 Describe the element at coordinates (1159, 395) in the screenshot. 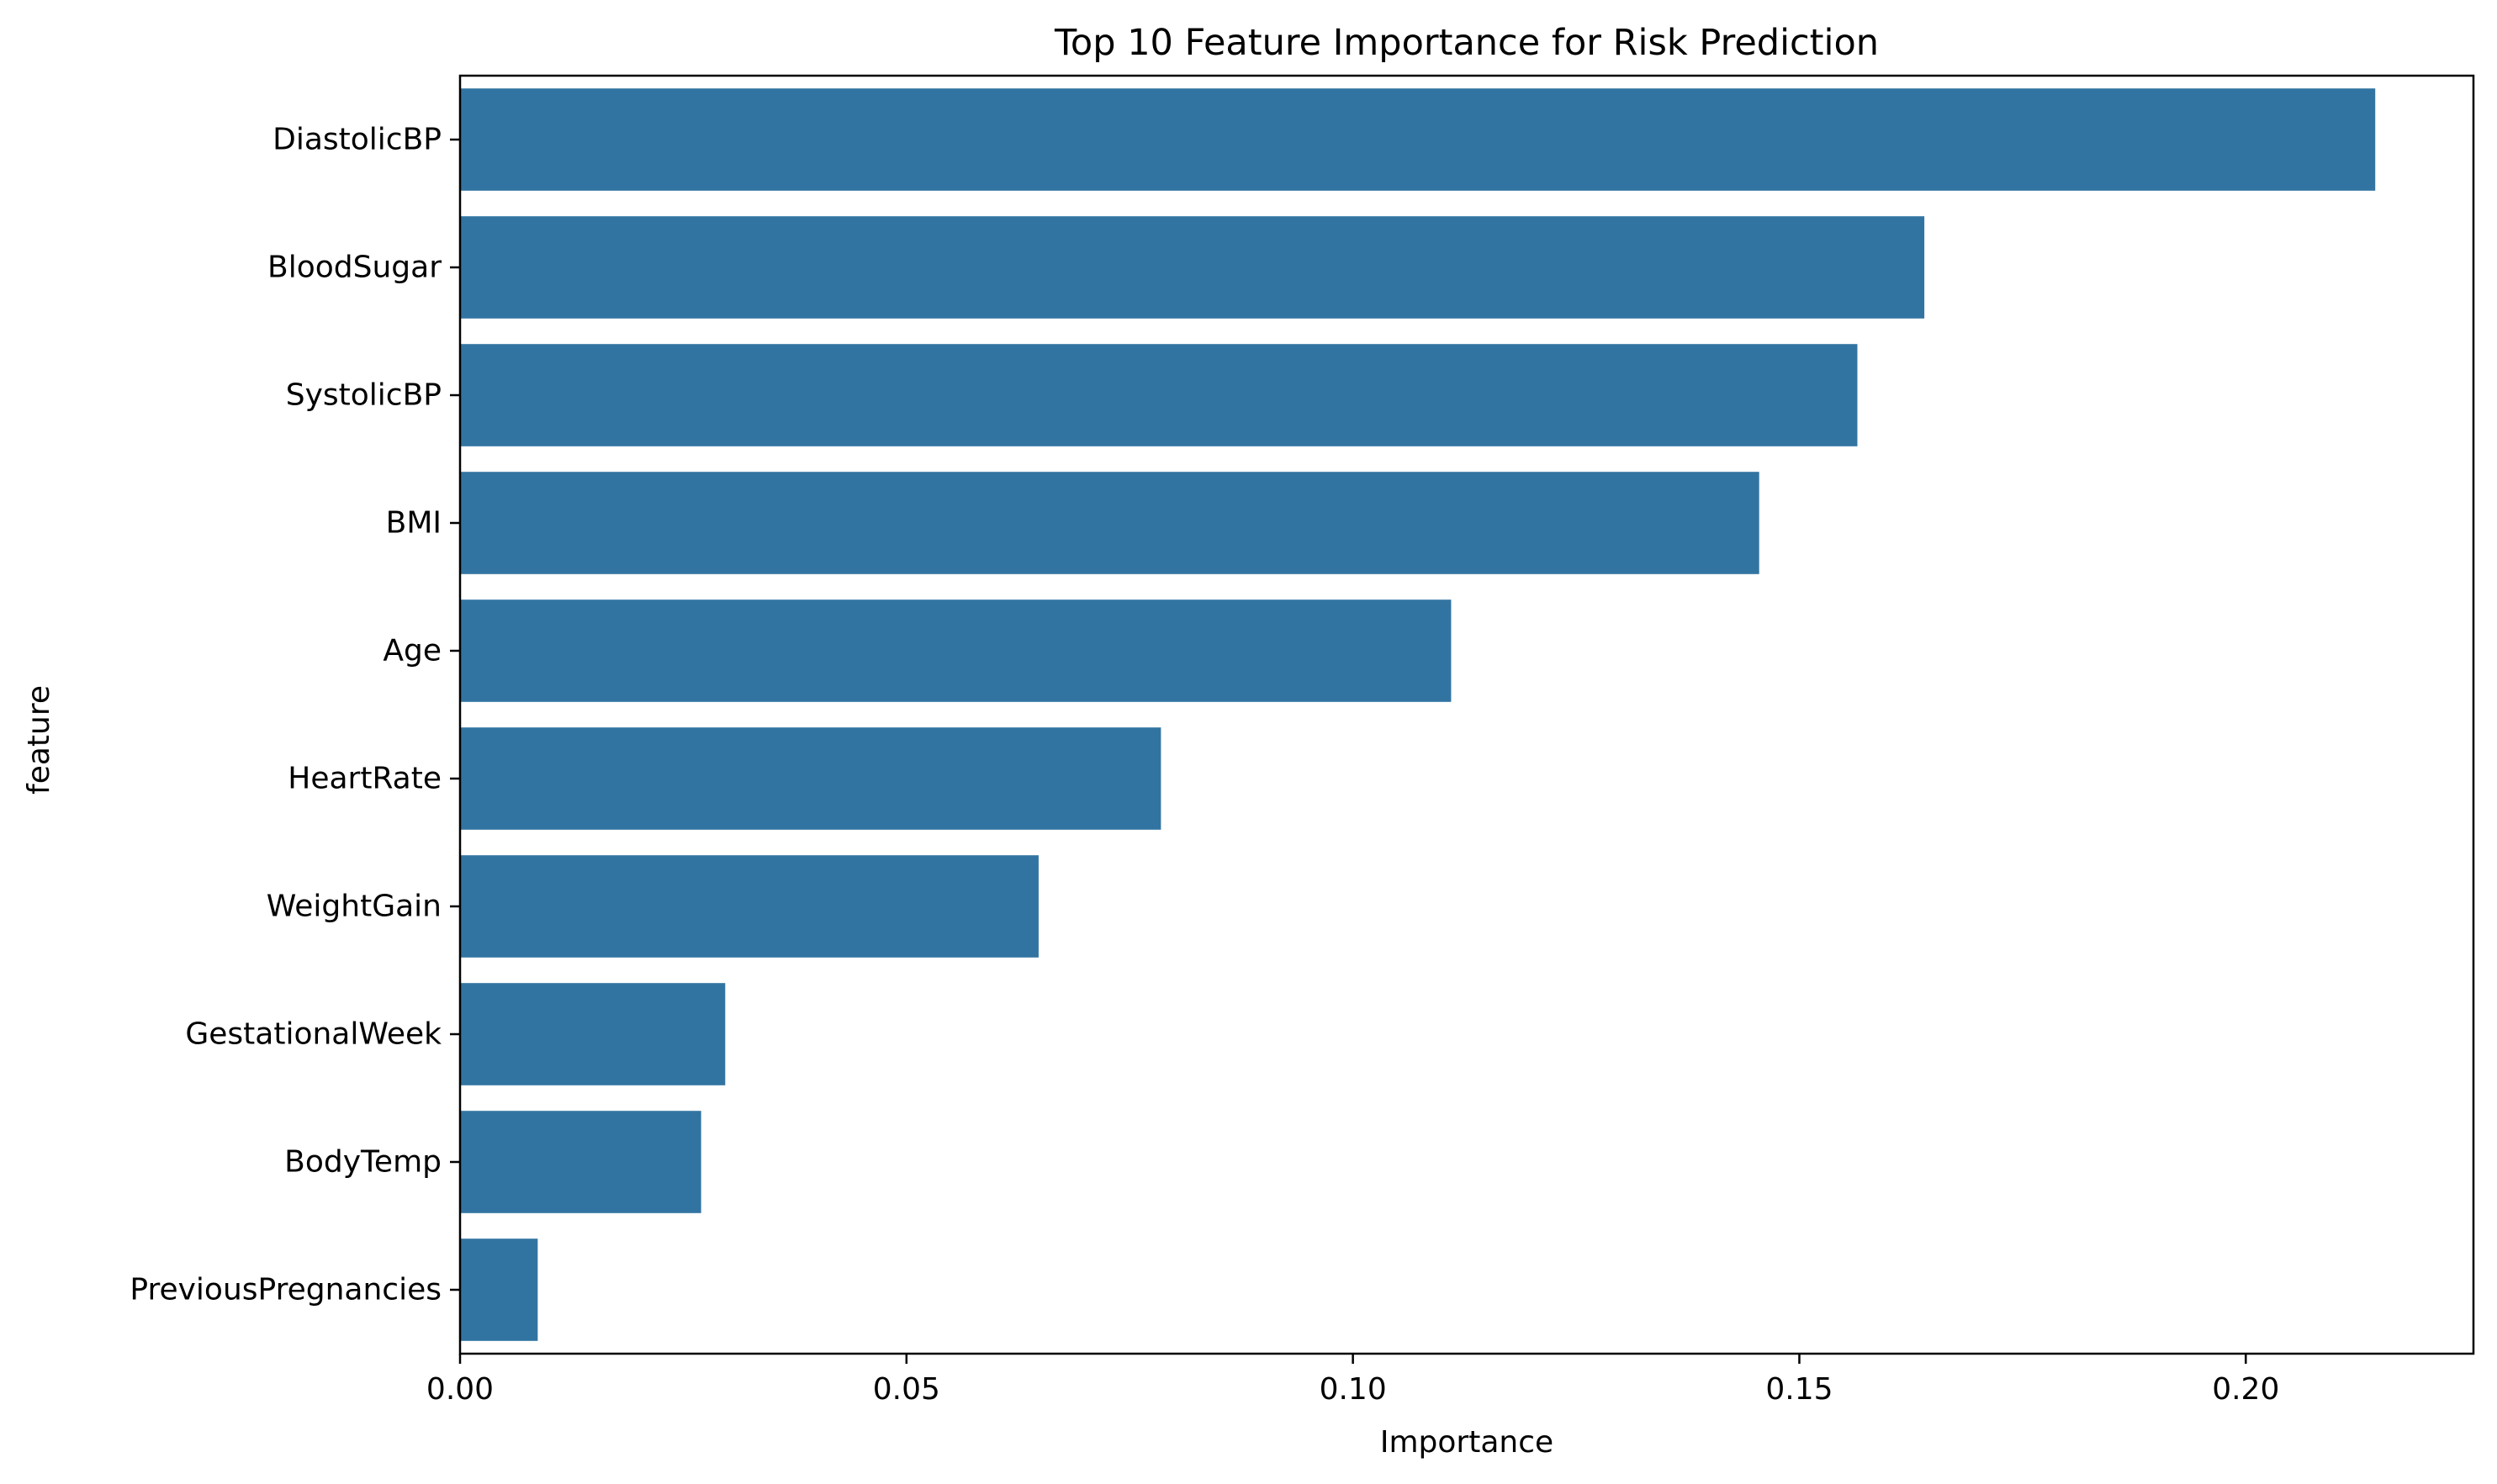

I see `bar-systolicbp` at that location.